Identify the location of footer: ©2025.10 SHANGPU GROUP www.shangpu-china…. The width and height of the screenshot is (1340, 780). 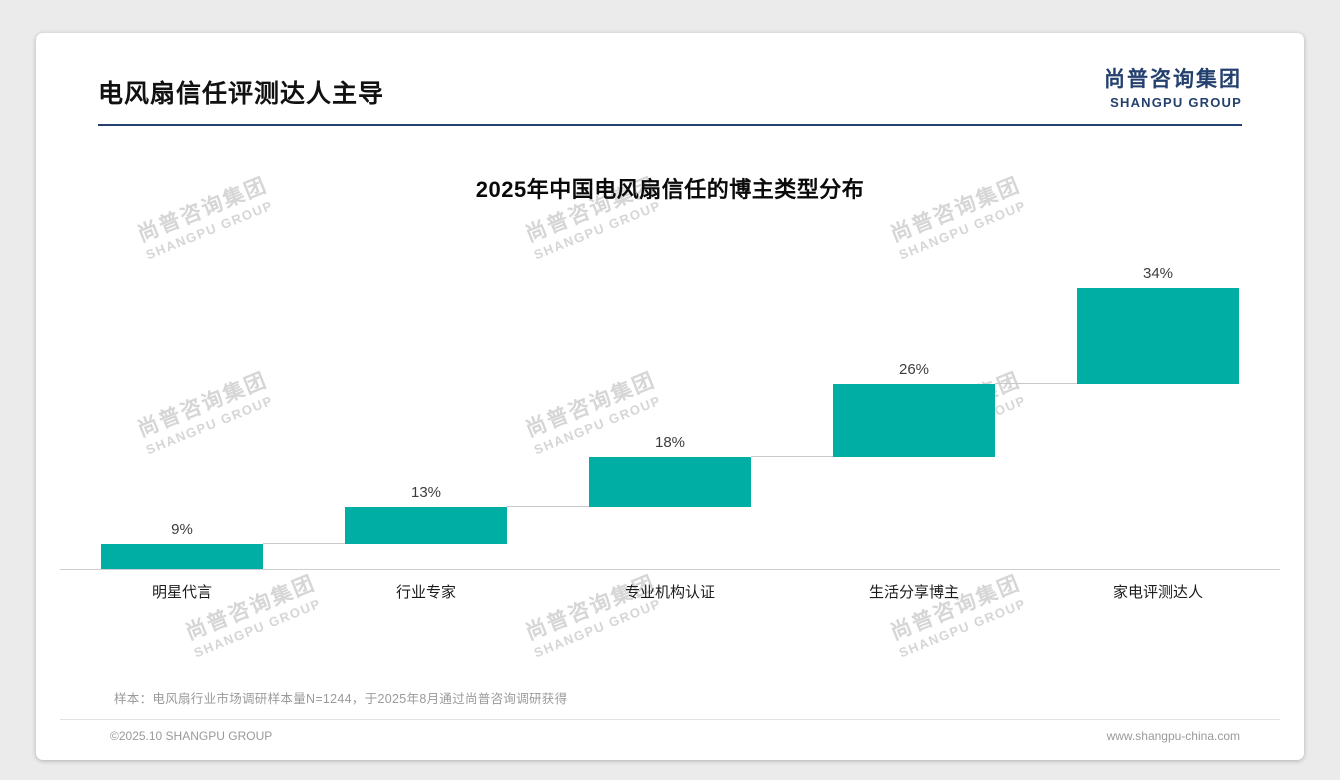
(670, 731).